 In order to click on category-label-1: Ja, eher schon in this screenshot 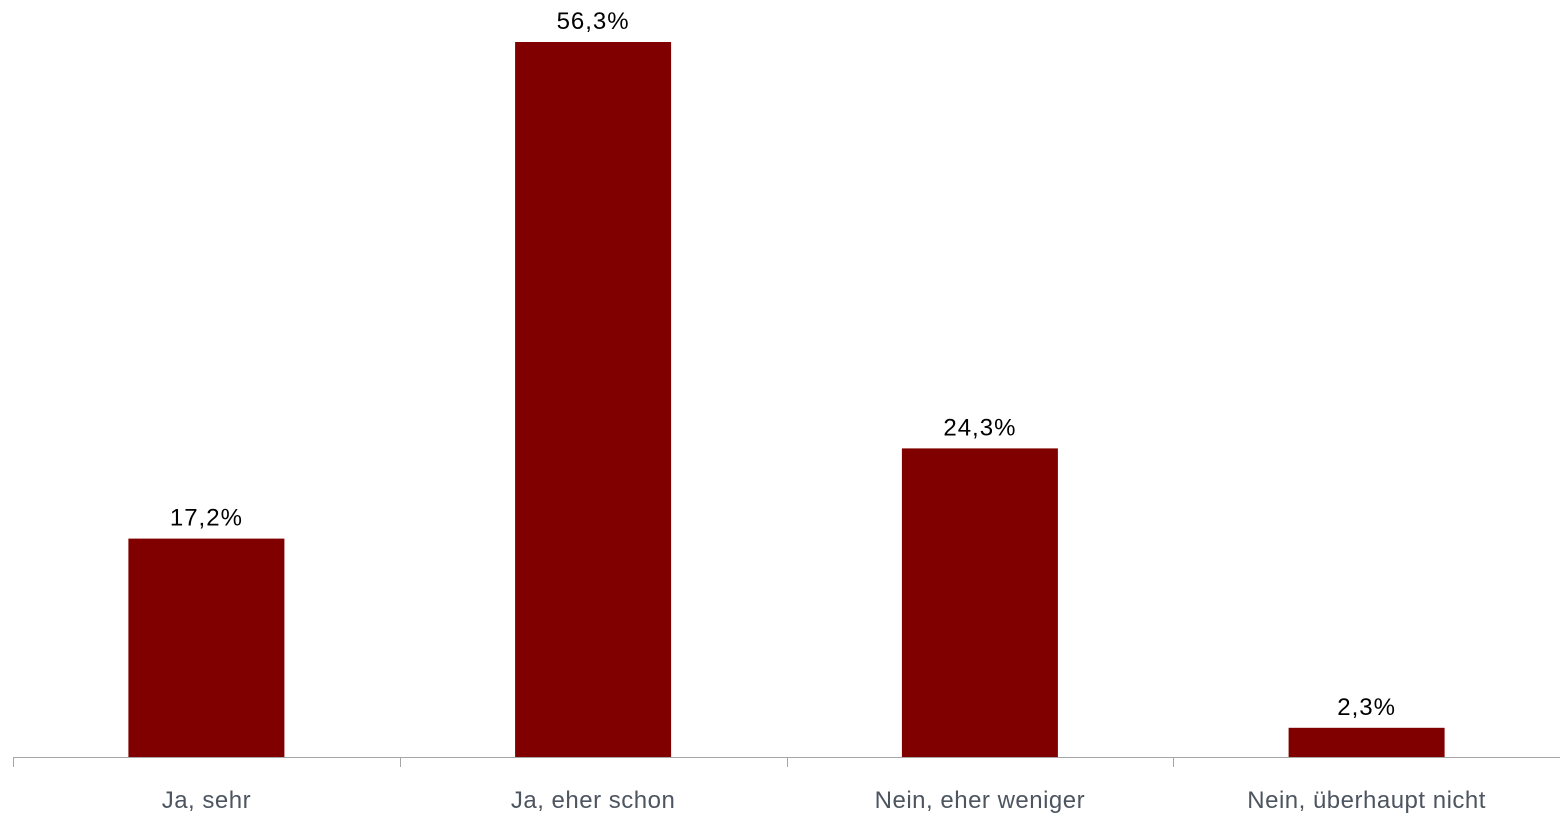, I will do `click(593, 800)`.